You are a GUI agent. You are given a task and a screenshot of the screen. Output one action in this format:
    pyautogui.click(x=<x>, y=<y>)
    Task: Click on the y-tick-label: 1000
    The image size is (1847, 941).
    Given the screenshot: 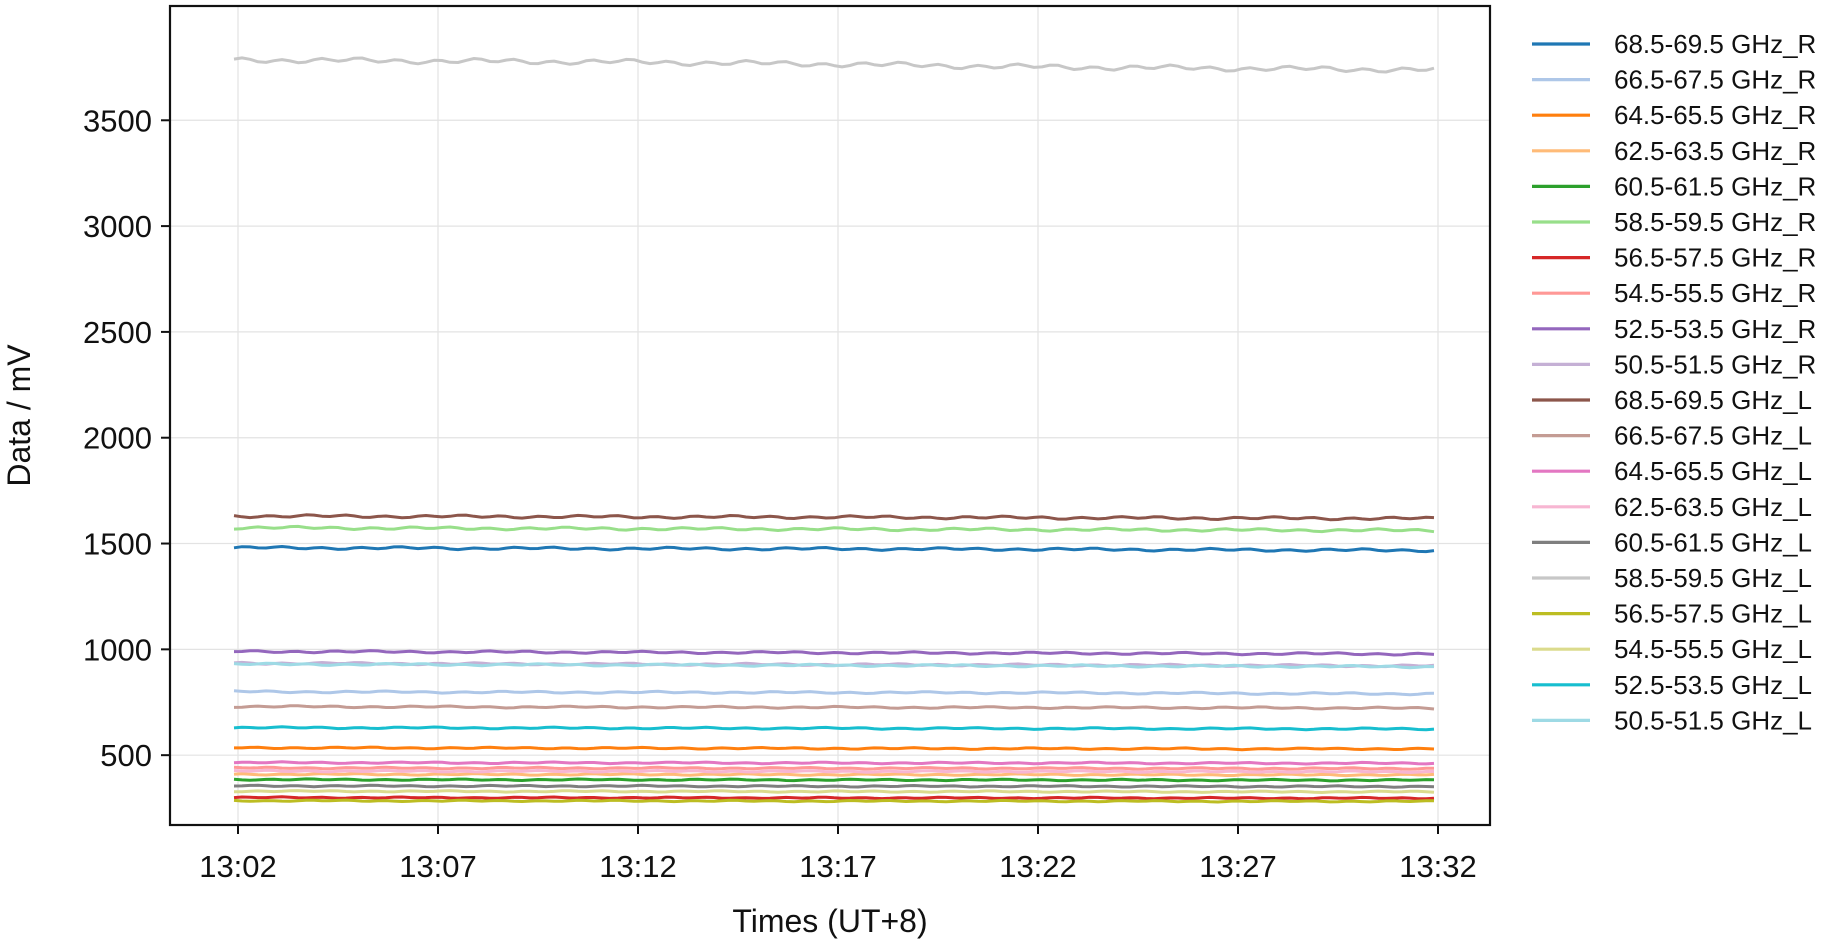 What is the action you would take?
    pyautogui.click(x=117, y=649)
    